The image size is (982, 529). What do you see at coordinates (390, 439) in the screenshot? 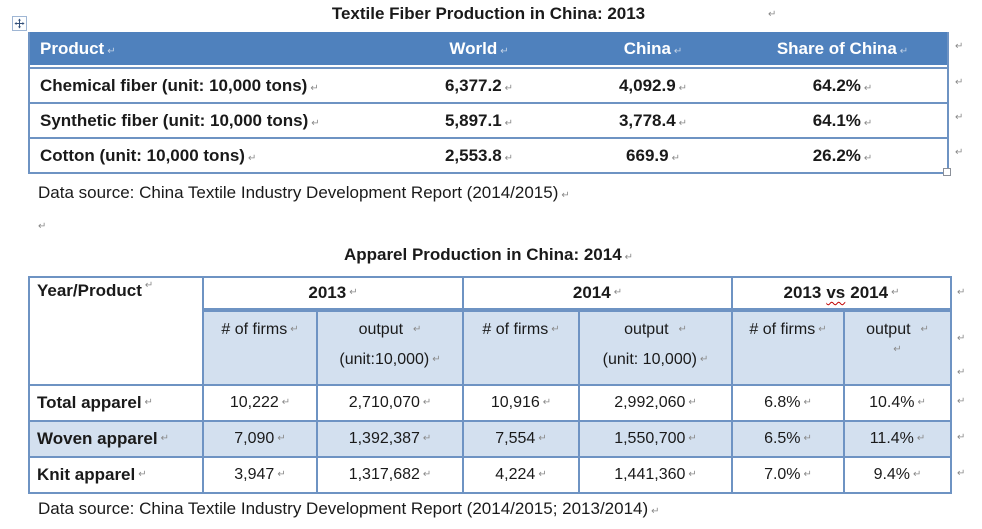
I see `cell-output-2013: 1,392,387 ↵` at bounding box center [390, 439].